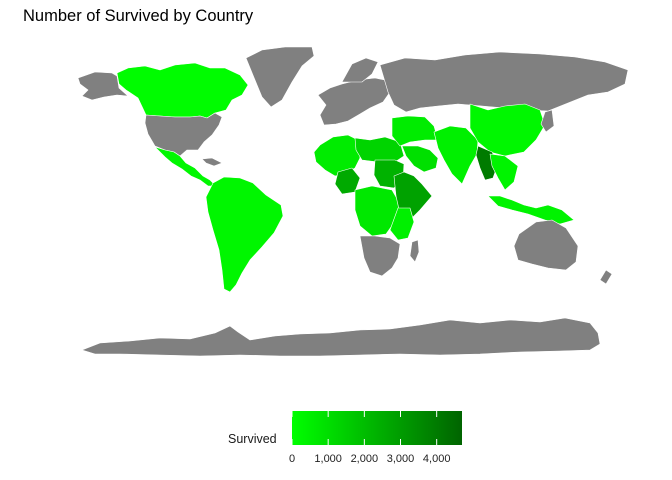 The width and height of the screenshot is (672, 480). I want to click on legend-tick-label: 0, so click(292, 459).